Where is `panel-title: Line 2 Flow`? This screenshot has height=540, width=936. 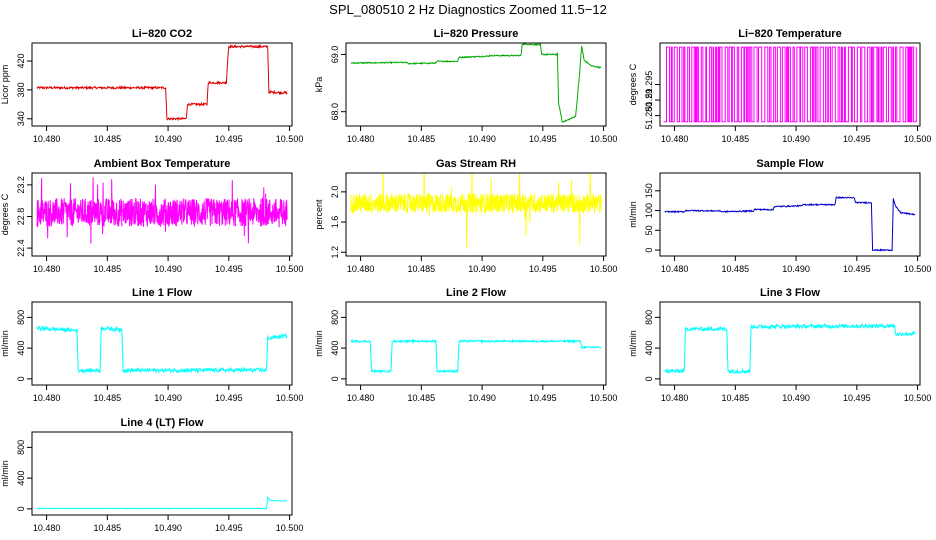
panel-title: Line 2 Flow is located at coordinates (476, 293).